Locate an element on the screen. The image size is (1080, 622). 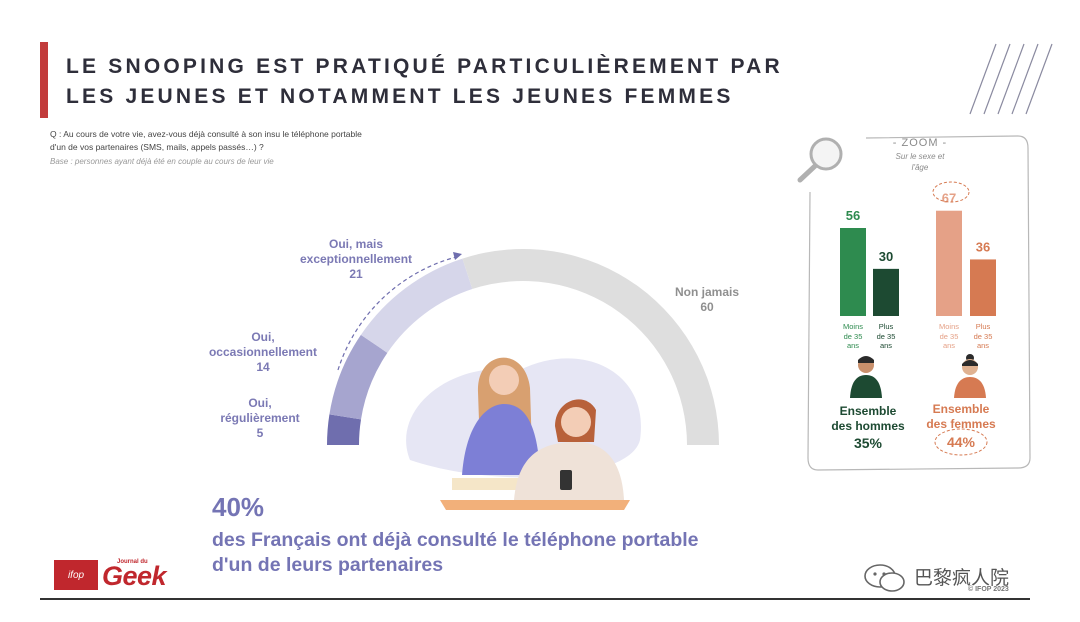
man-avatar-icon is located at coordinates (866, 377).